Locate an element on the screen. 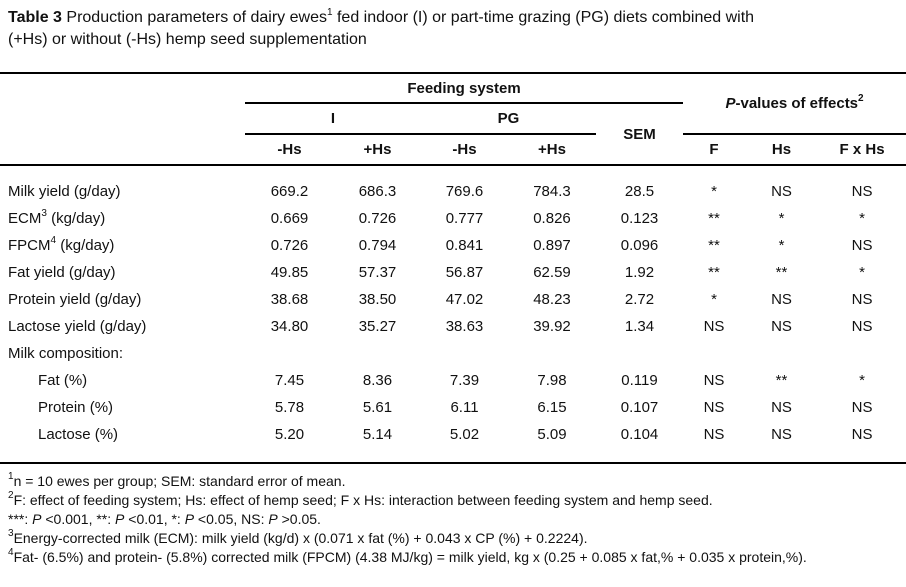 This screenshot has width=906, height=587. cell-value: 769.6 is located at coordinates (464, 191).